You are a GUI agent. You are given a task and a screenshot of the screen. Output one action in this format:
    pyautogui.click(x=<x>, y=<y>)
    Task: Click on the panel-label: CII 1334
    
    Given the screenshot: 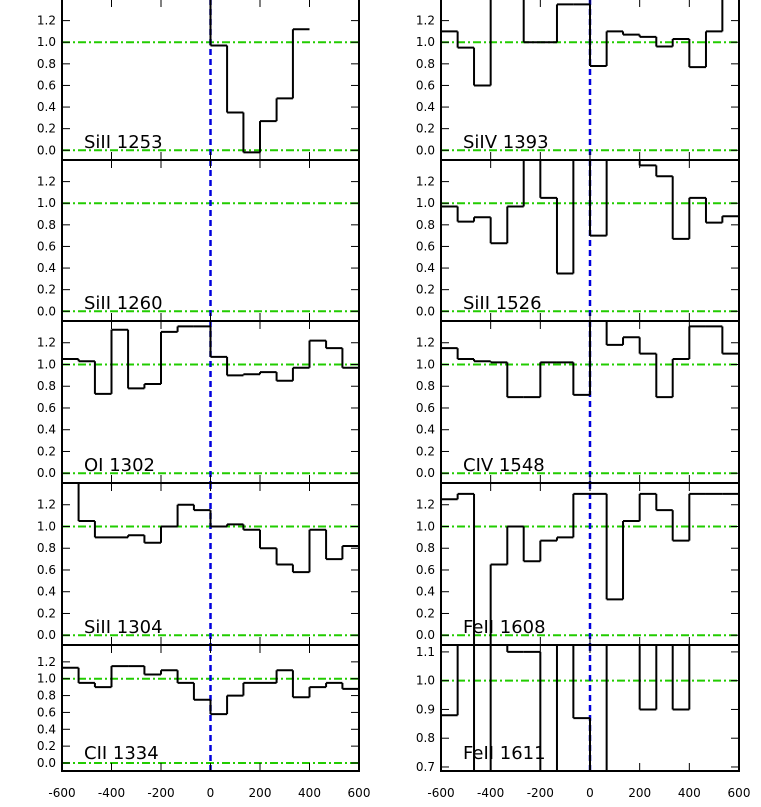 What is the action you would take?
    pyautogui.click(x=121, y=753)
    